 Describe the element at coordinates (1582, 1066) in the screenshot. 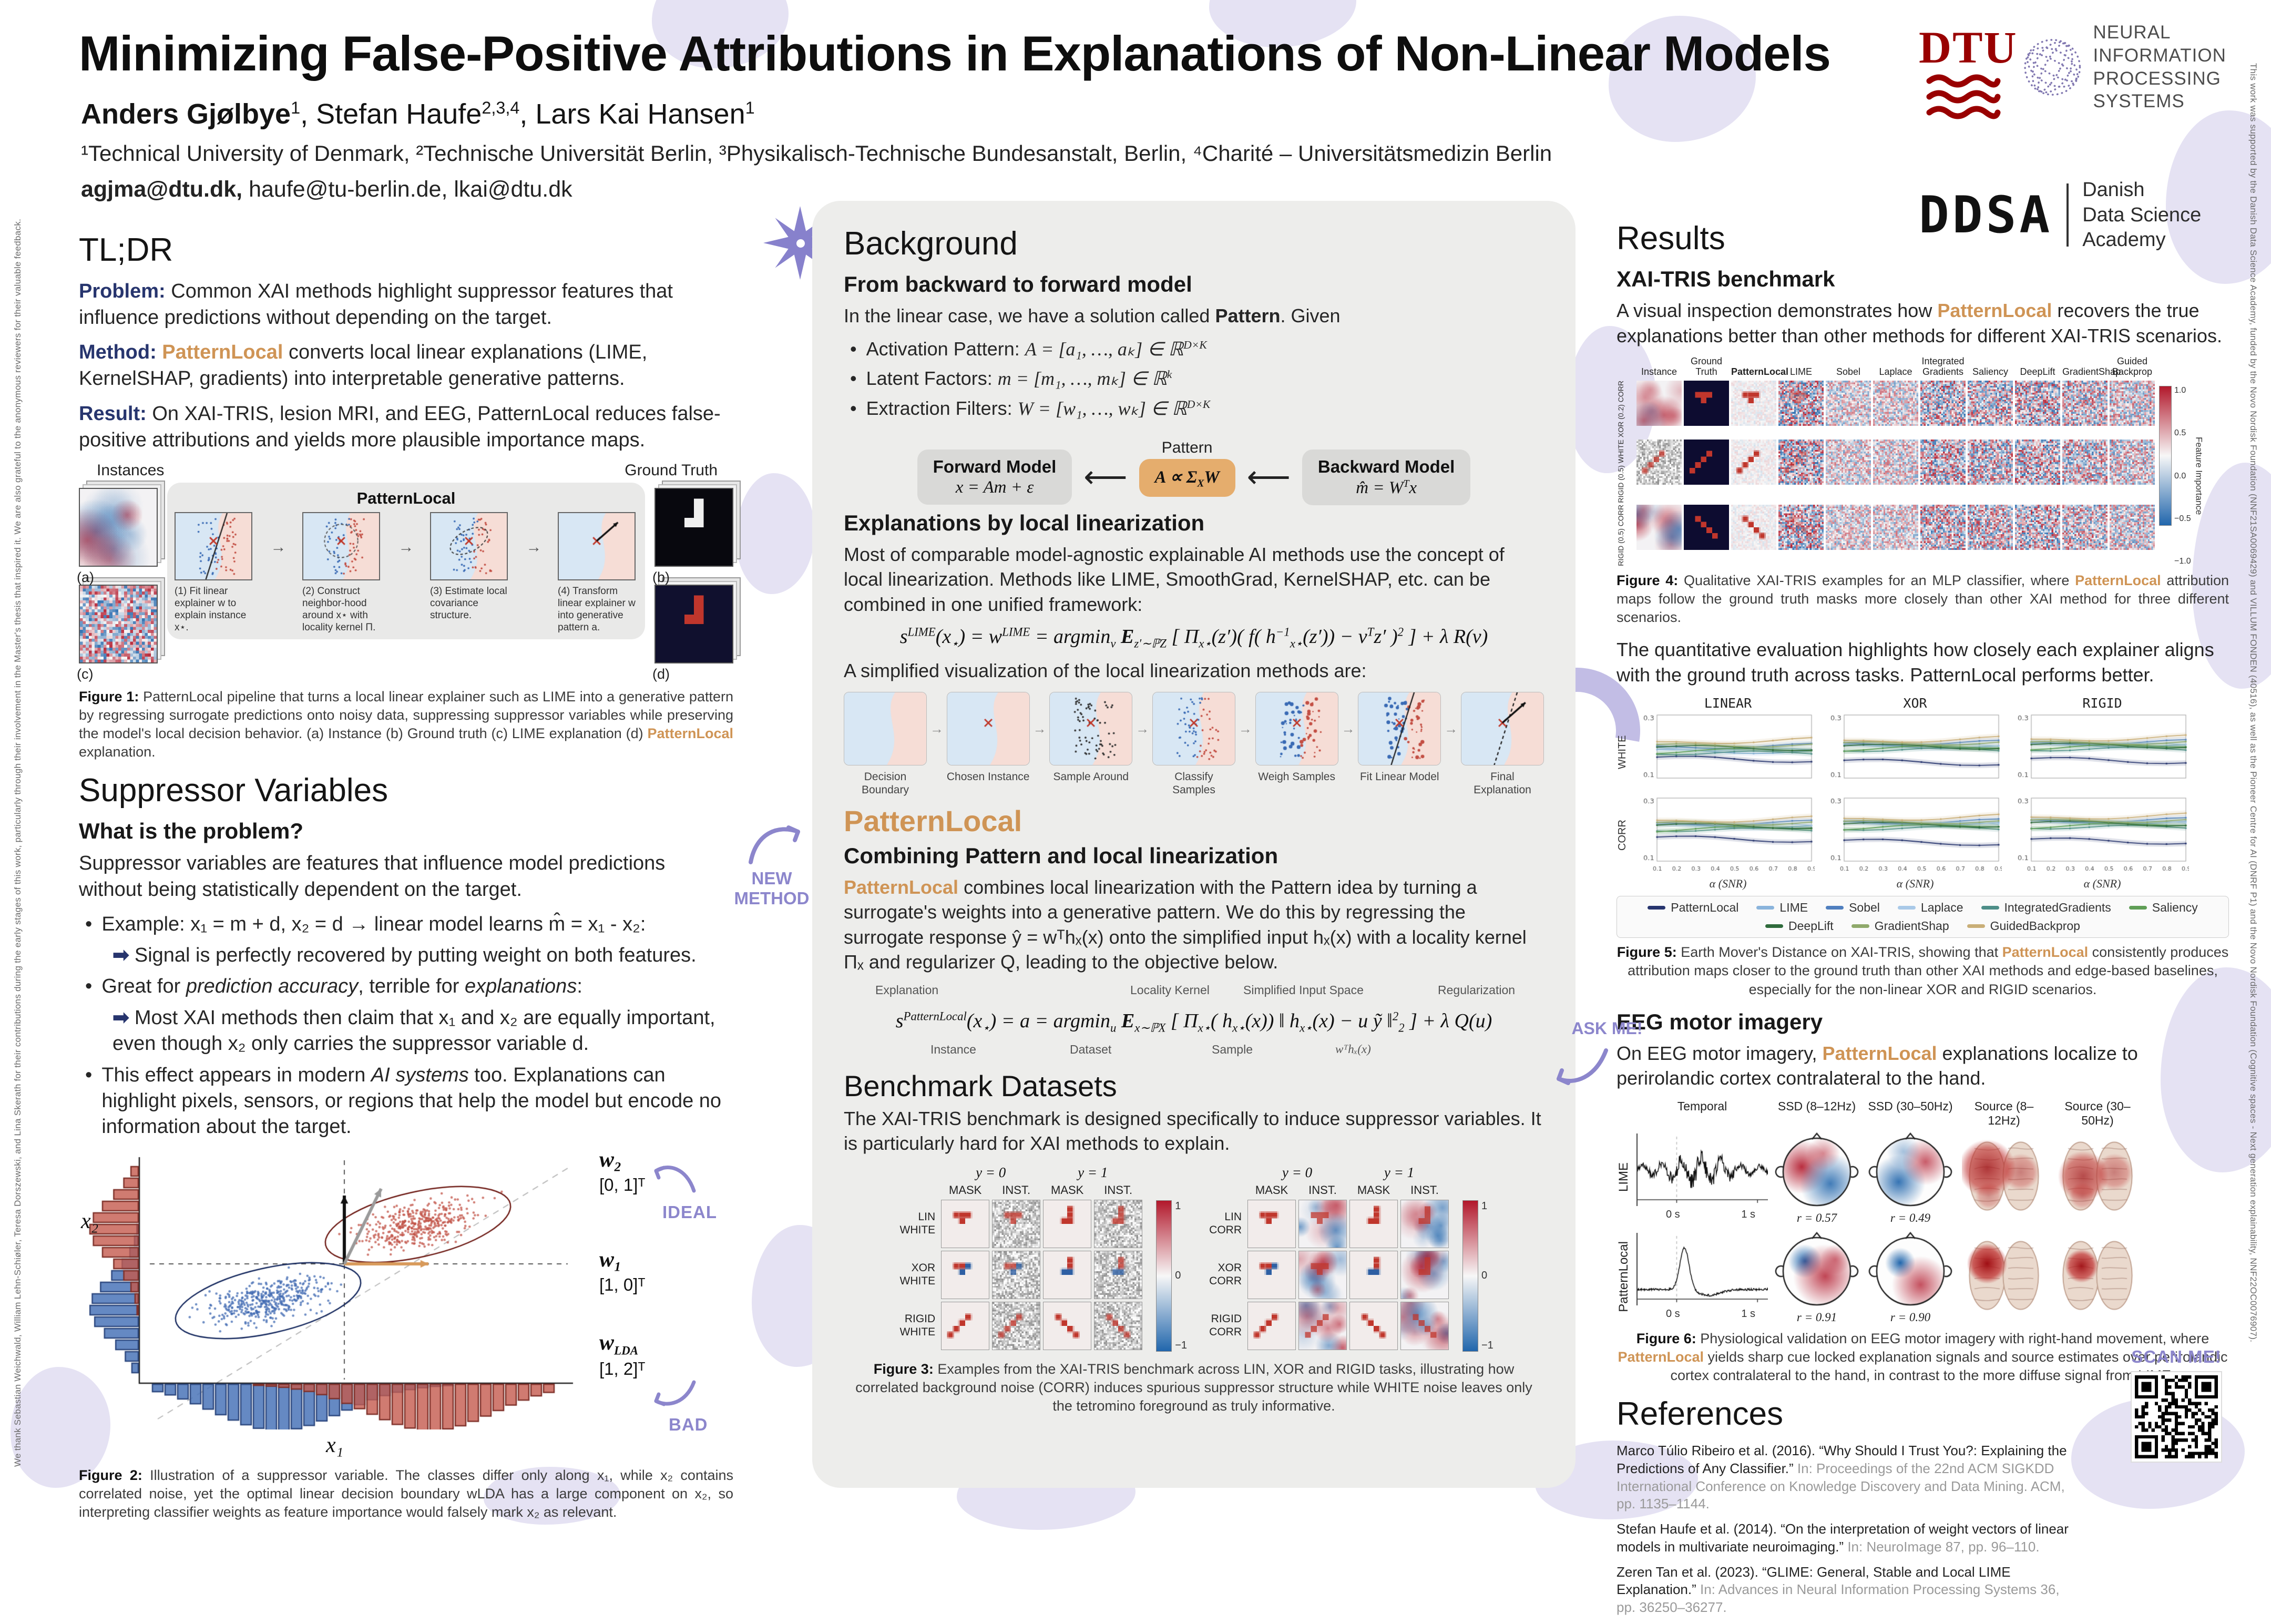

I see `ask-me-arrow-icon` at that location.